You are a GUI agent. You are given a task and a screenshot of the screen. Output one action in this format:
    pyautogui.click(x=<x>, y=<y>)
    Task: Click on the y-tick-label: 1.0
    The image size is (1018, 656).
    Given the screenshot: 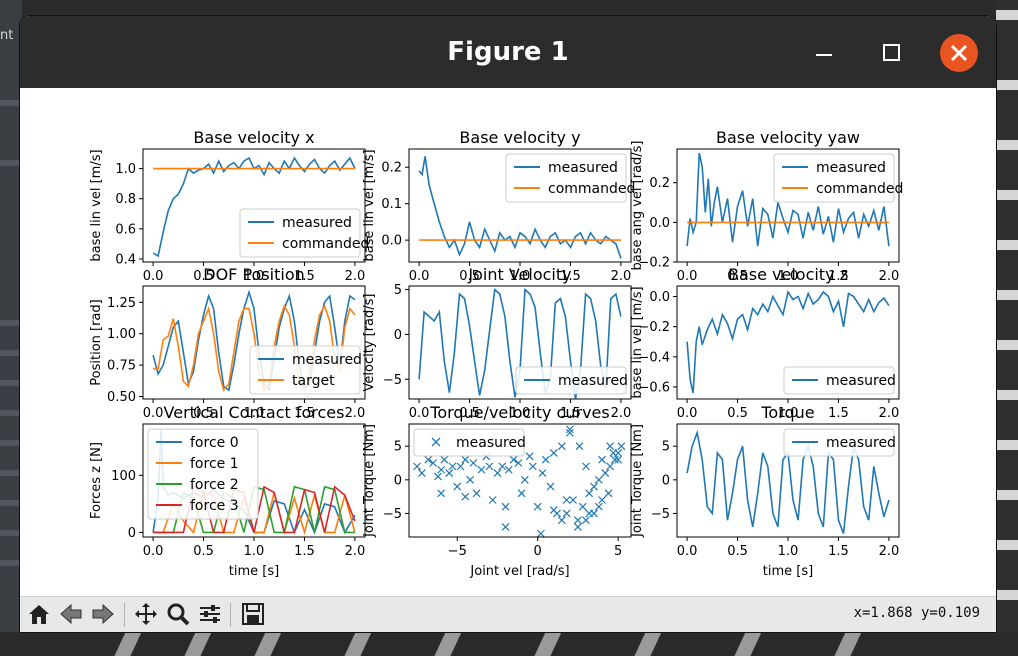 What is the action you would take?
    pyautogui.click(x=125, y=169)
    